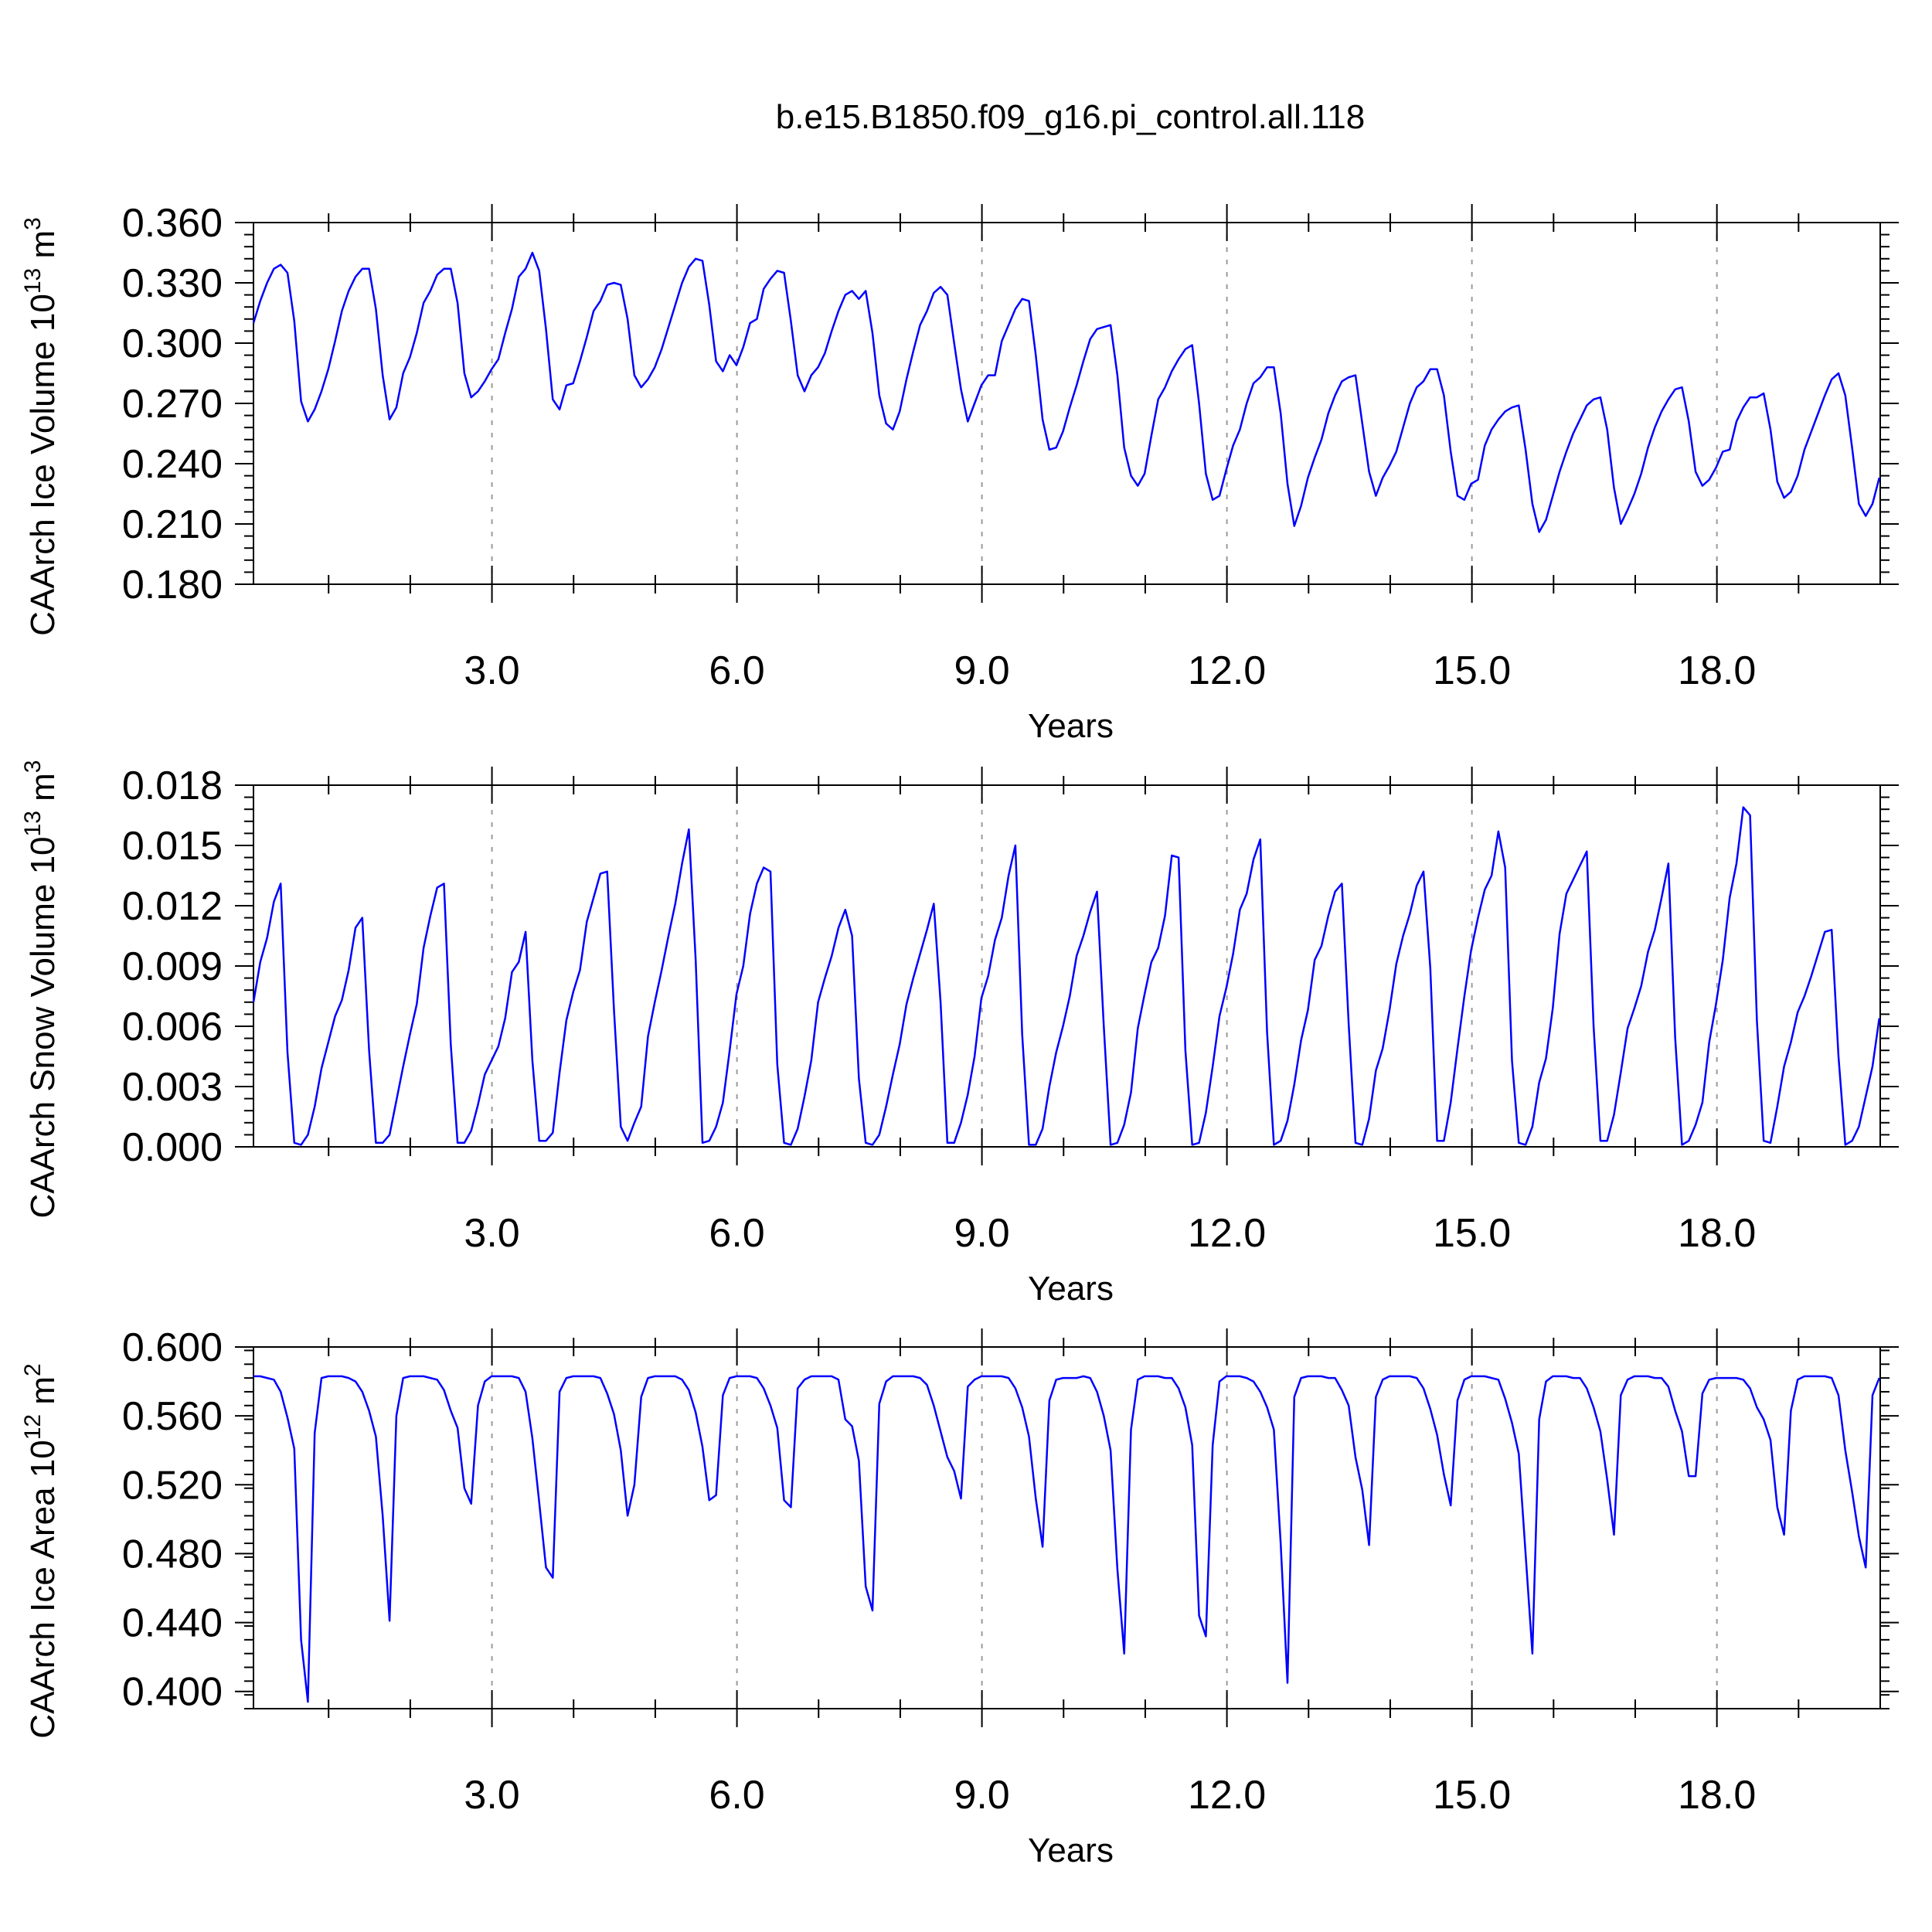 The image size is (1932, 1932). What do you see at coordinates (173, 1087) in the screenshot?
I see `y-tick-label: 0.003` at bounding box center [173, 1087].